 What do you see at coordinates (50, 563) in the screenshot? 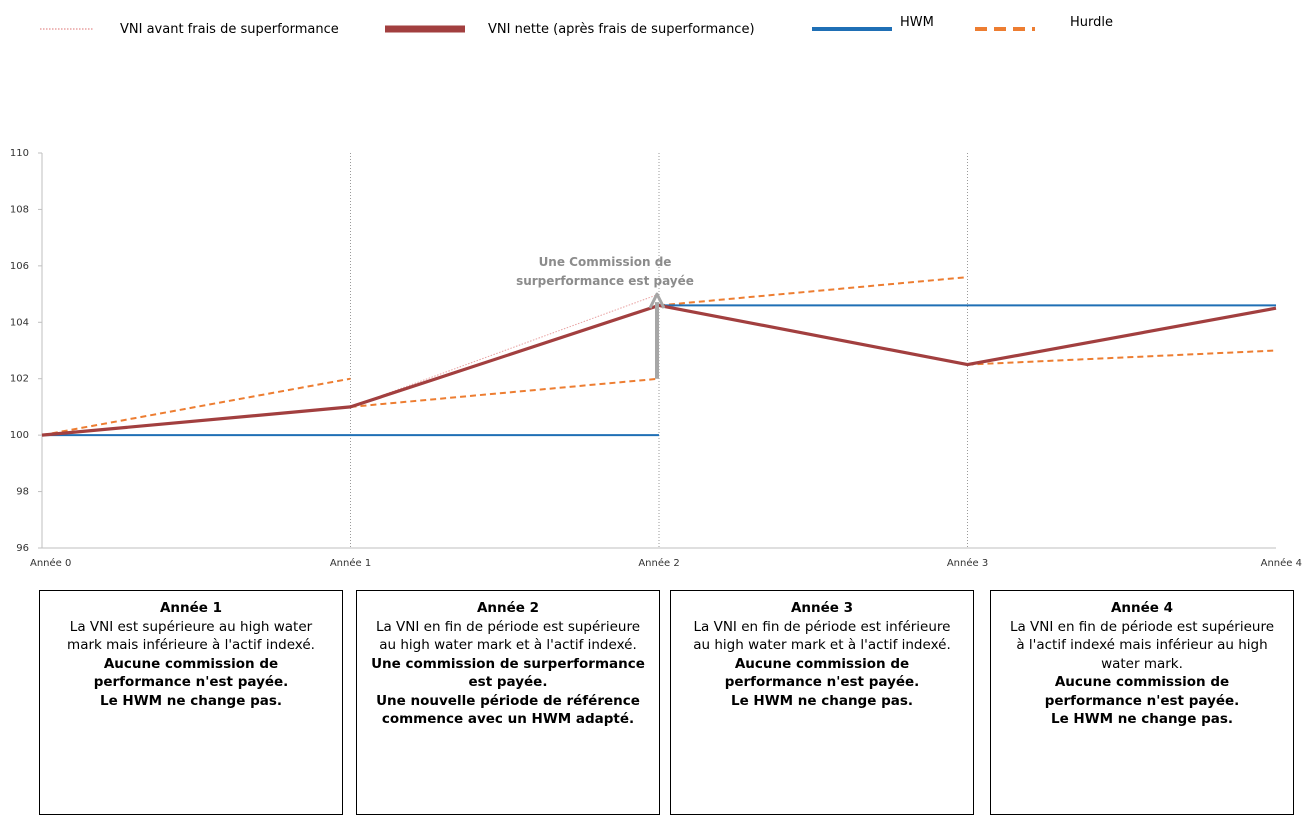
I see `x-tick-label: Année 0` at bounding box center [50, 563].